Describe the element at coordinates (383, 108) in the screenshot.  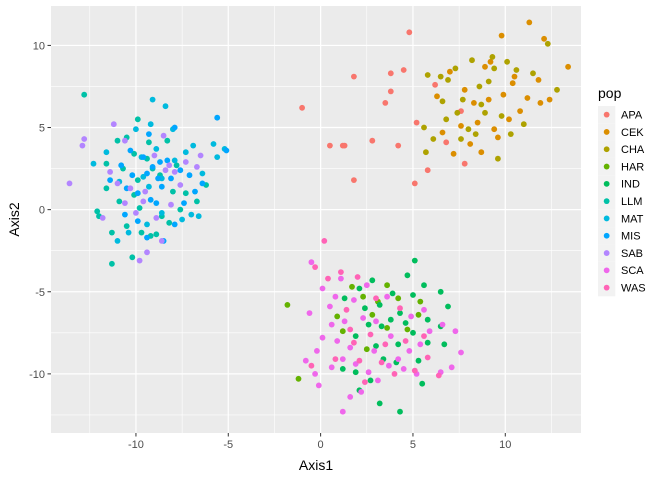
I see `series-apa` at that location.